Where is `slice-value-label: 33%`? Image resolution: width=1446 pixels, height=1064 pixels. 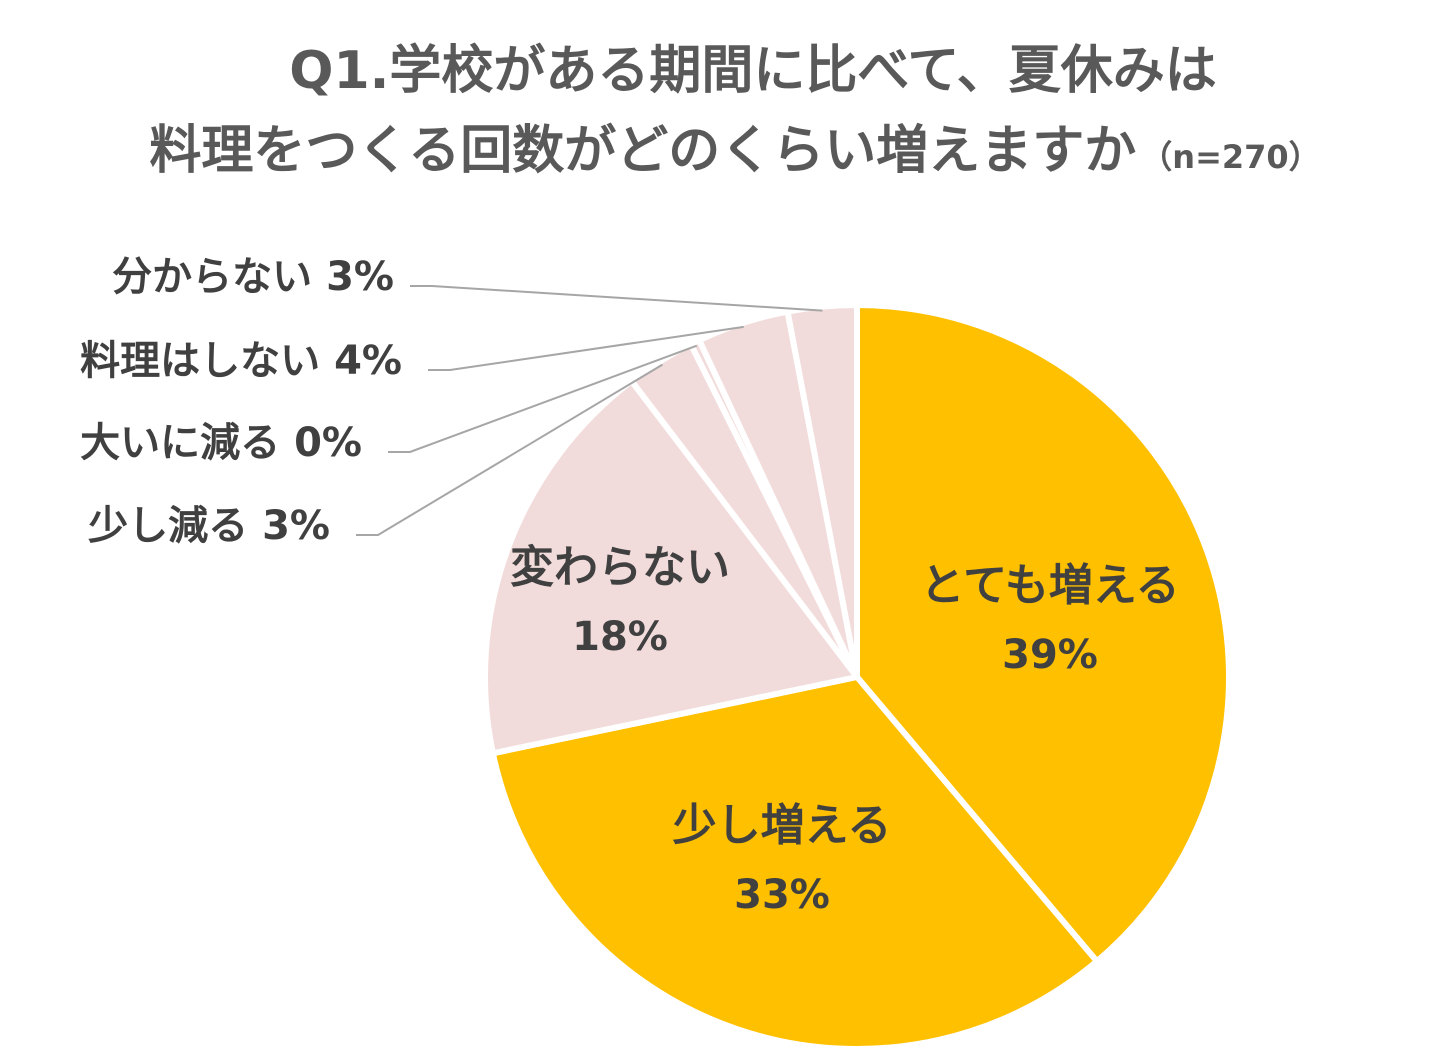
slice-value-label: 33% is located at coordinates (782, 895).